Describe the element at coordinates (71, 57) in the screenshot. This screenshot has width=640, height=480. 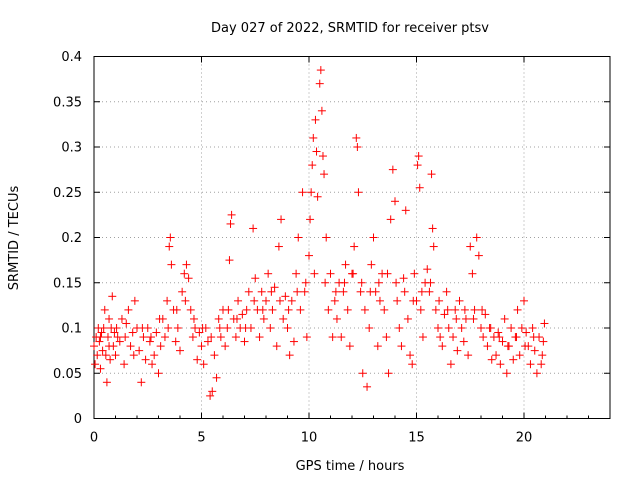
I see `y-tick-label: 0.4` at that location.